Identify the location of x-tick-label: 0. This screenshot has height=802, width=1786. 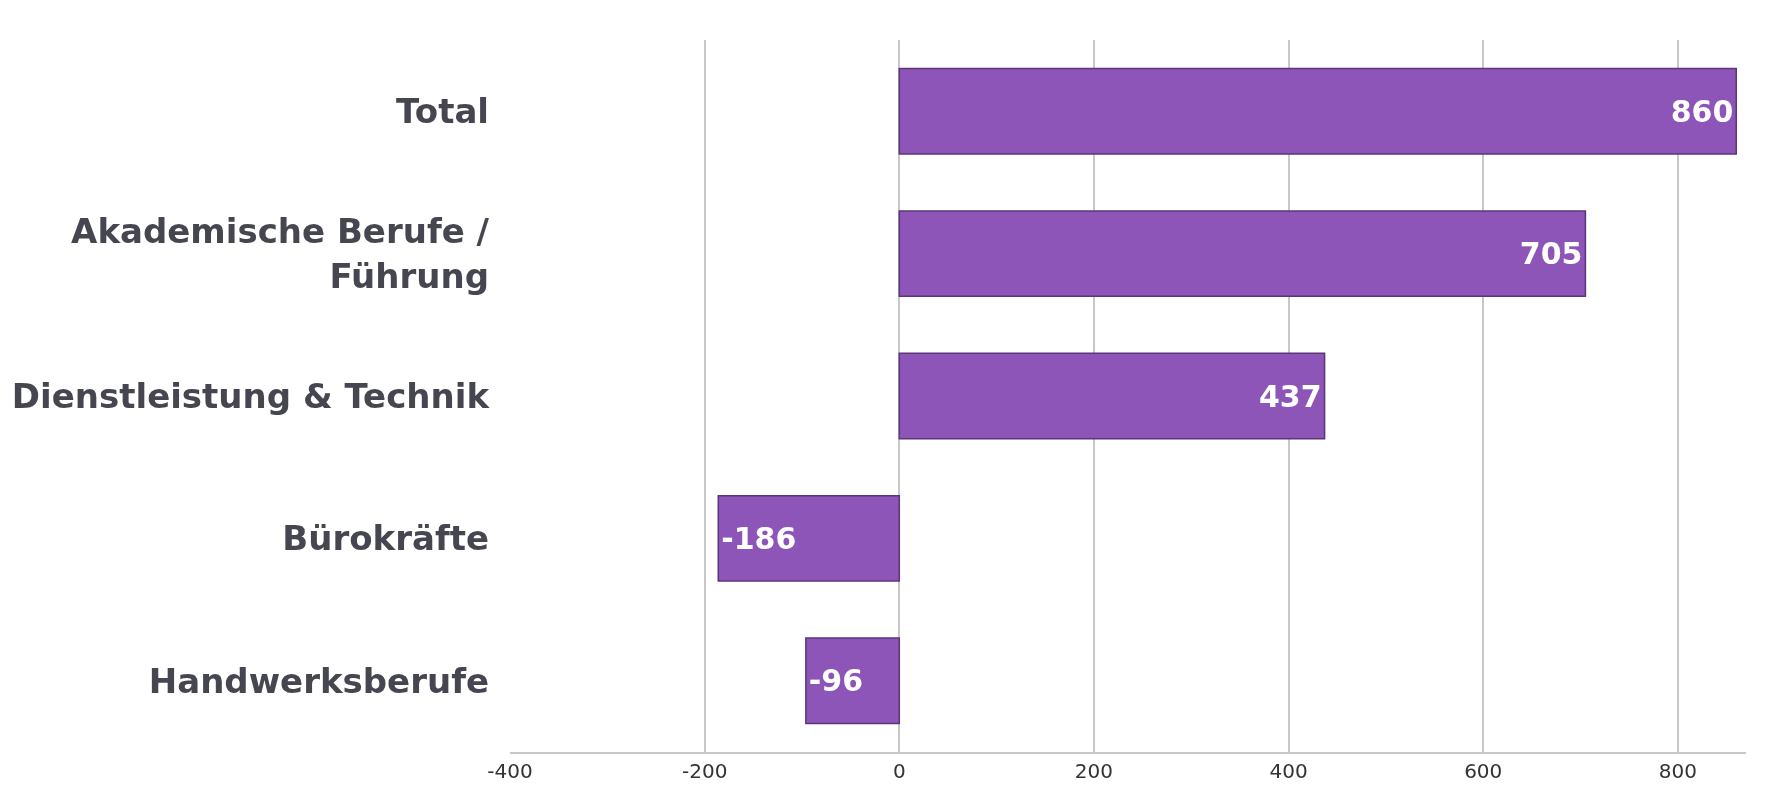
(899, 770).